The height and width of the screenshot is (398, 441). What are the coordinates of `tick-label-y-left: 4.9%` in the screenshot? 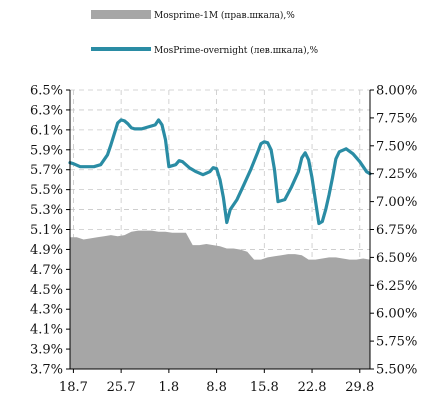 It's located at (46, 250).